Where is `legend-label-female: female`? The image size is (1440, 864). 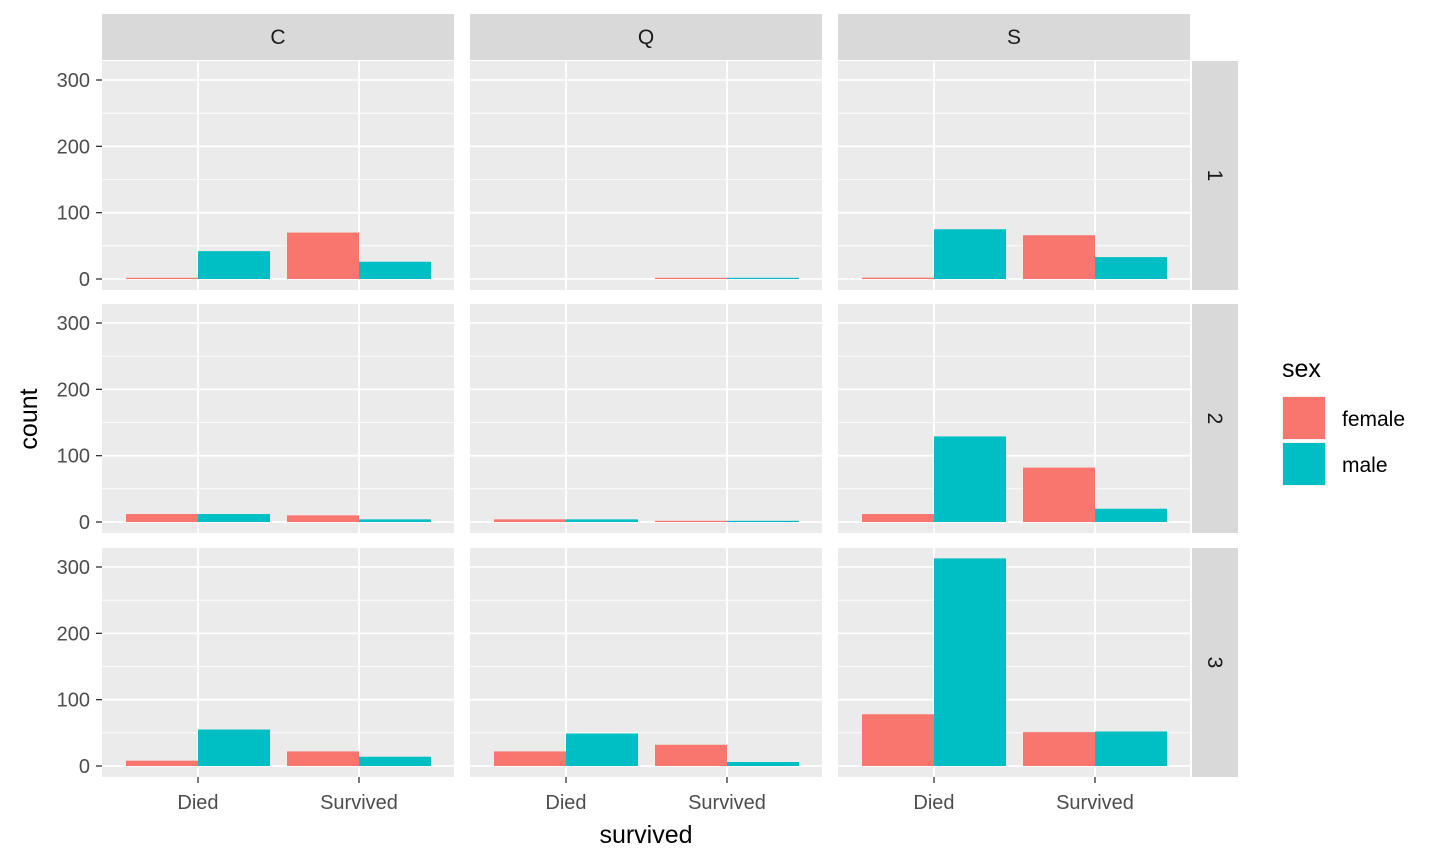
legend-label-female: female is located at coordinates (1373, 419).